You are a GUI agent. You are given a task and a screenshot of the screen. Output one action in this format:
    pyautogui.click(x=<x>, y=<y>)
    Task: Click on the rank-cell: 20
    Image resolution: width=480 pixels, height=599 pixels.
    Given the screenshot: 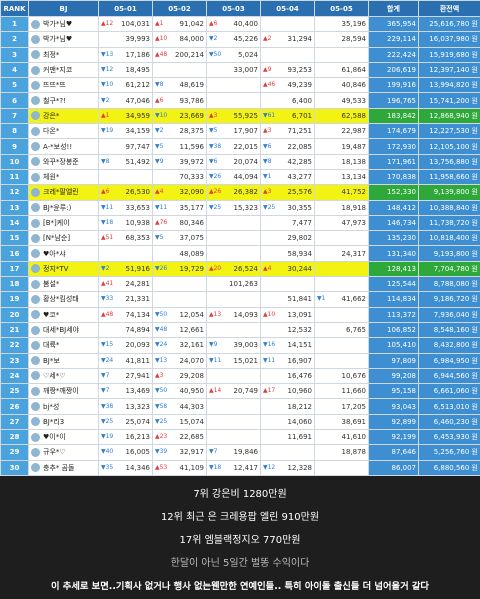 What is the action you would take?
    pyautogui.click(x=14, y=314)
    